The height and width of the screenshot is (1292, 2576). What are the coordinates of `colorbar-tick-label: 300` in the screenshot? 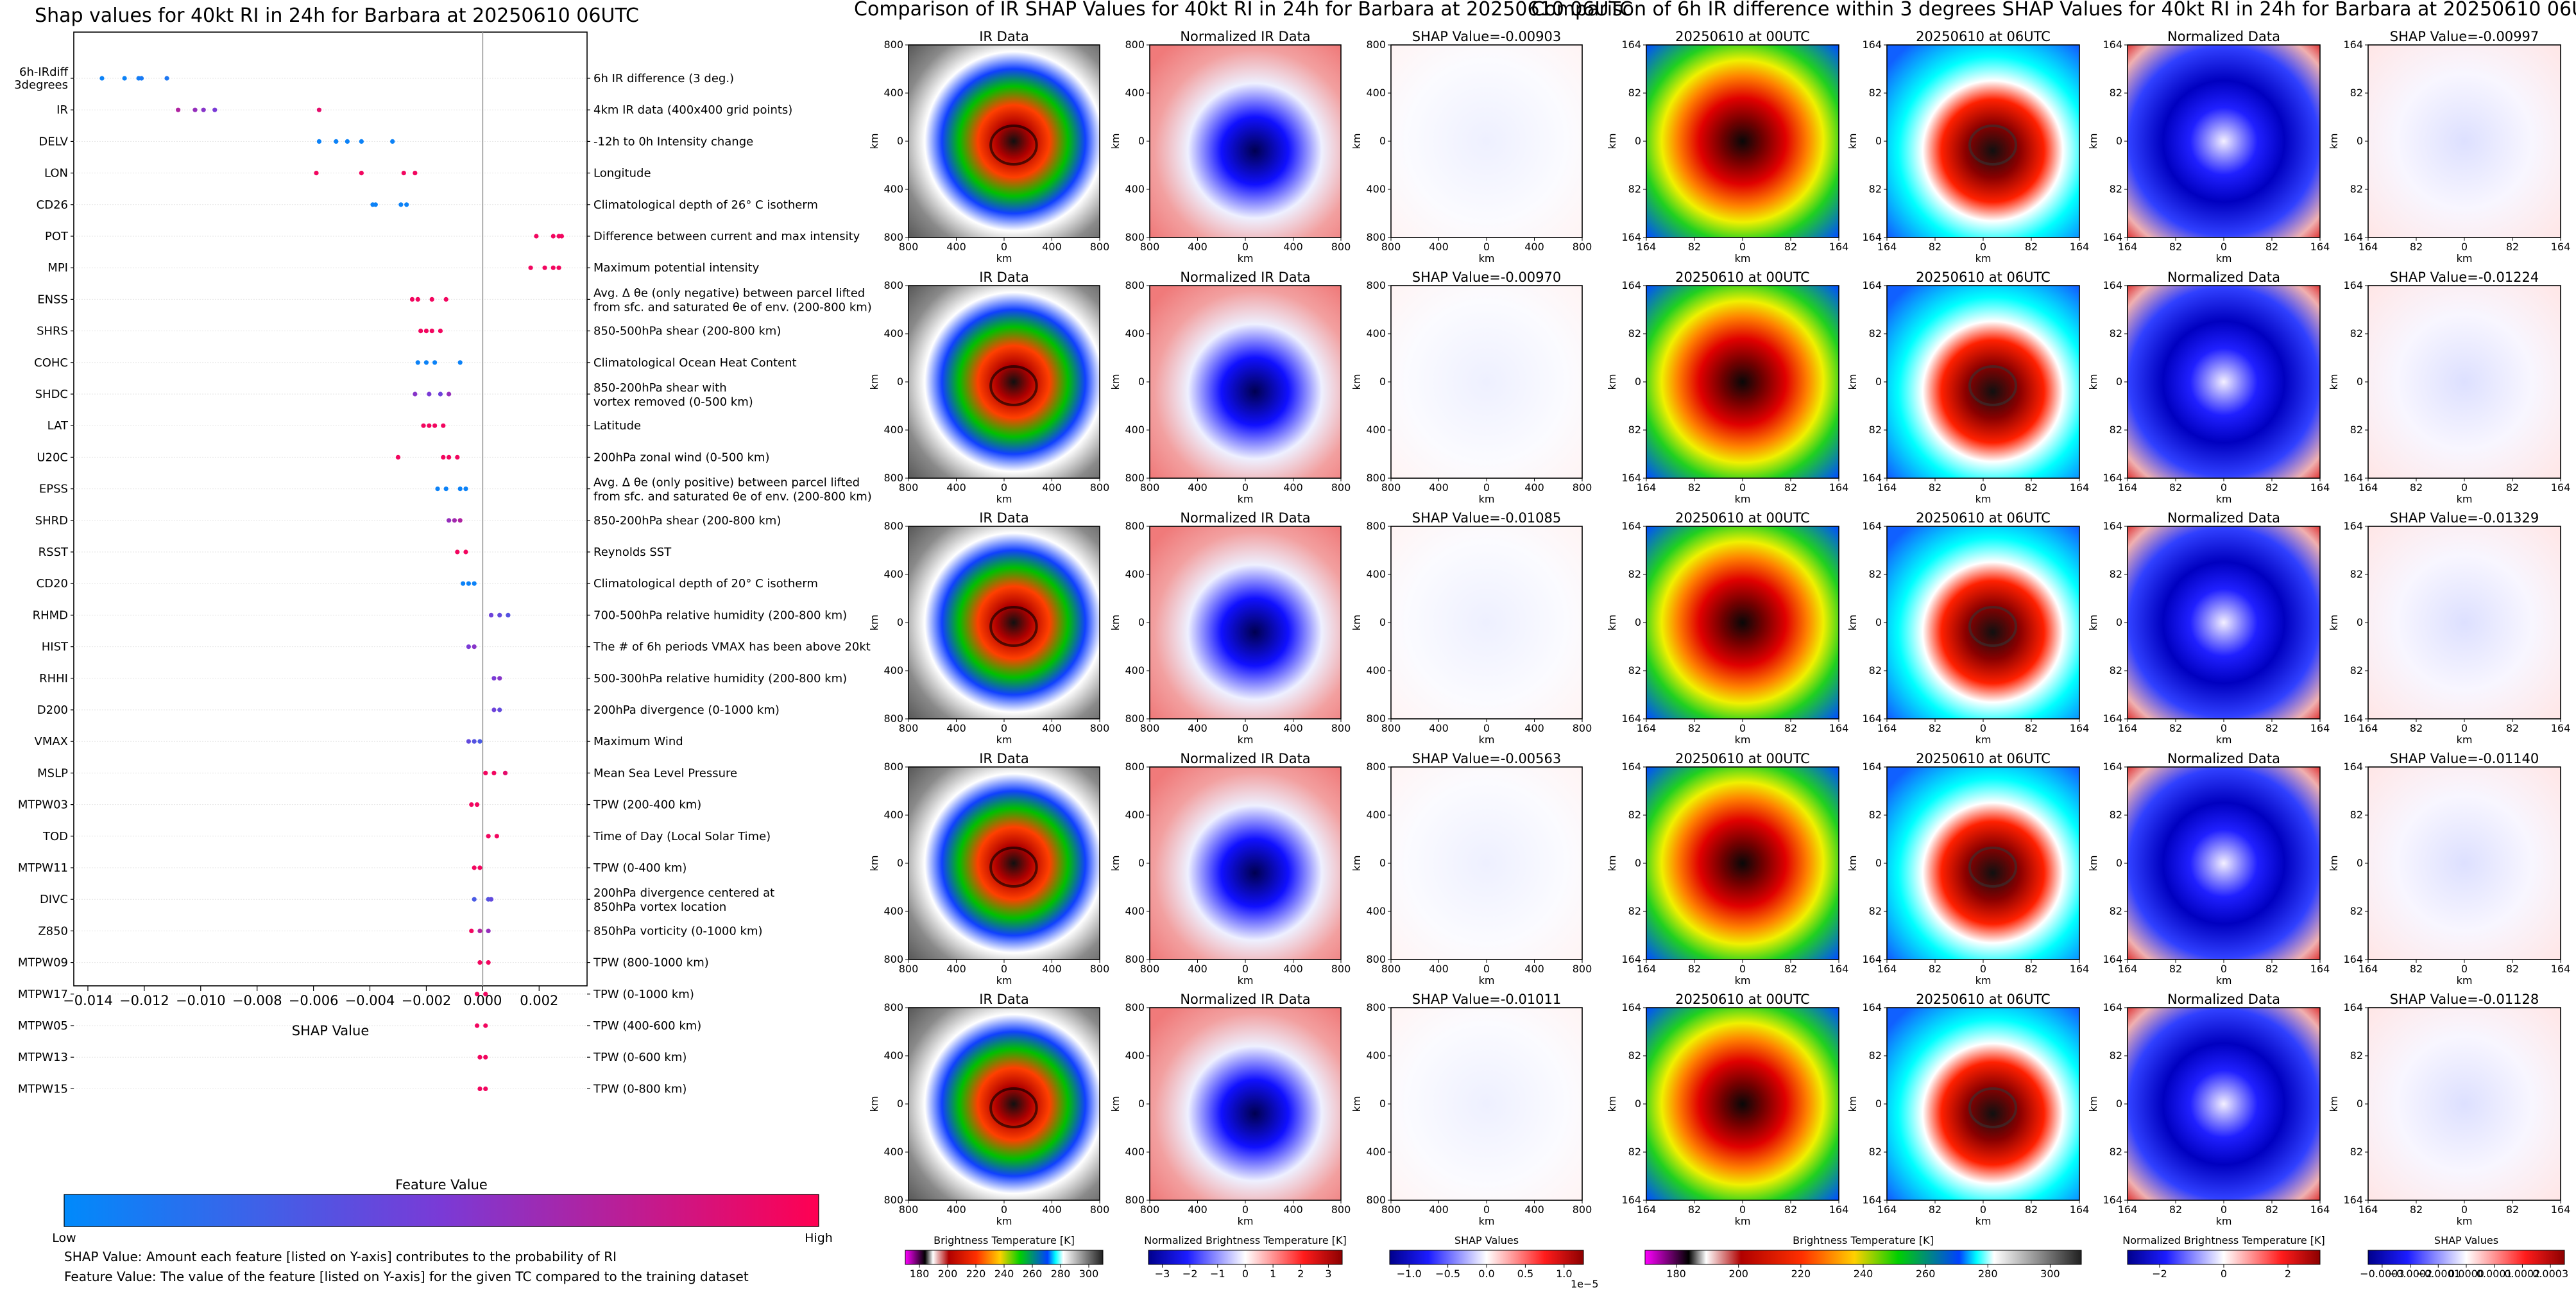 It's located at (2050, 1274).